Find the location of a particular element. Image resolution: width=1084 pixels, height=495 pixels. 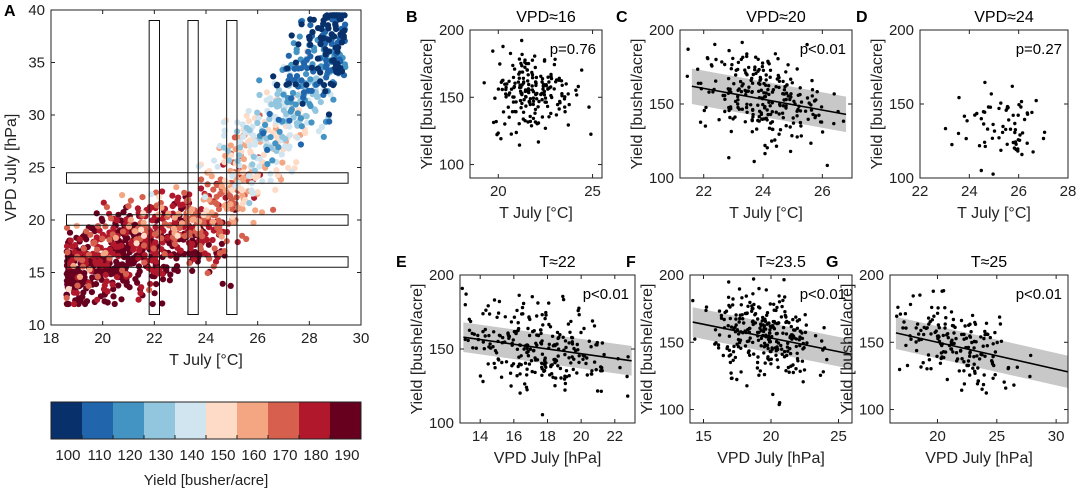

colorbar-label: Yield [busher/acre] is located at coordinates (206, 480).